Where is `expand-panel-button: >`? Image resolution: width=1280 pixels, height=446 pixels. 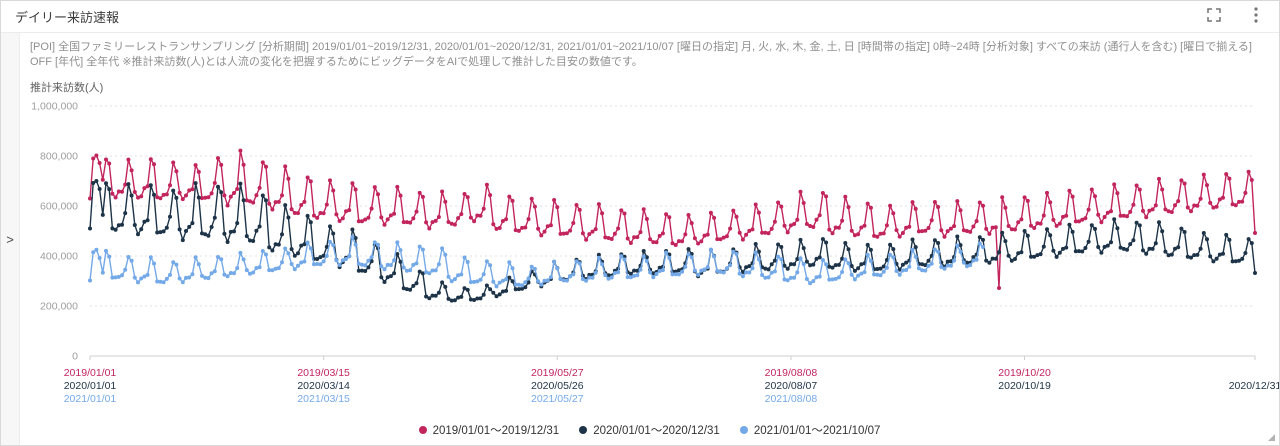 expand-panel-button: > is located at coordinates (10, 239).